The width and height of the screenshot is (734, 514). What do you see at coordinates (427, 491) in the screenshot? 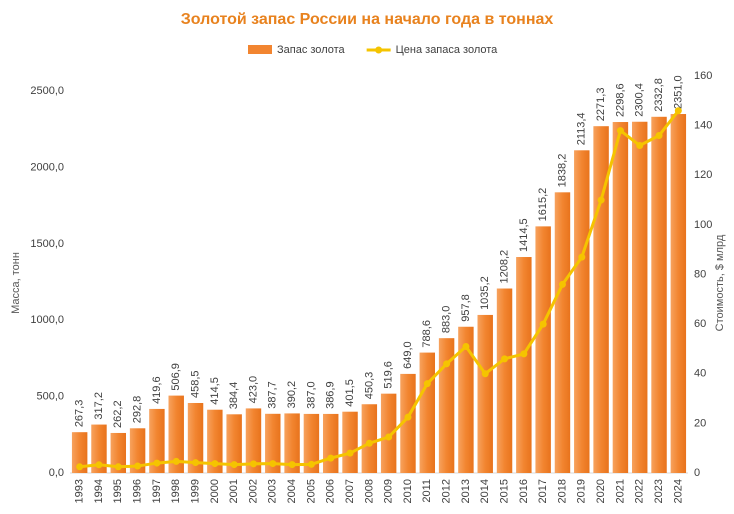
I see `x-tick-label: 2011` at bounding box center [427, 491].